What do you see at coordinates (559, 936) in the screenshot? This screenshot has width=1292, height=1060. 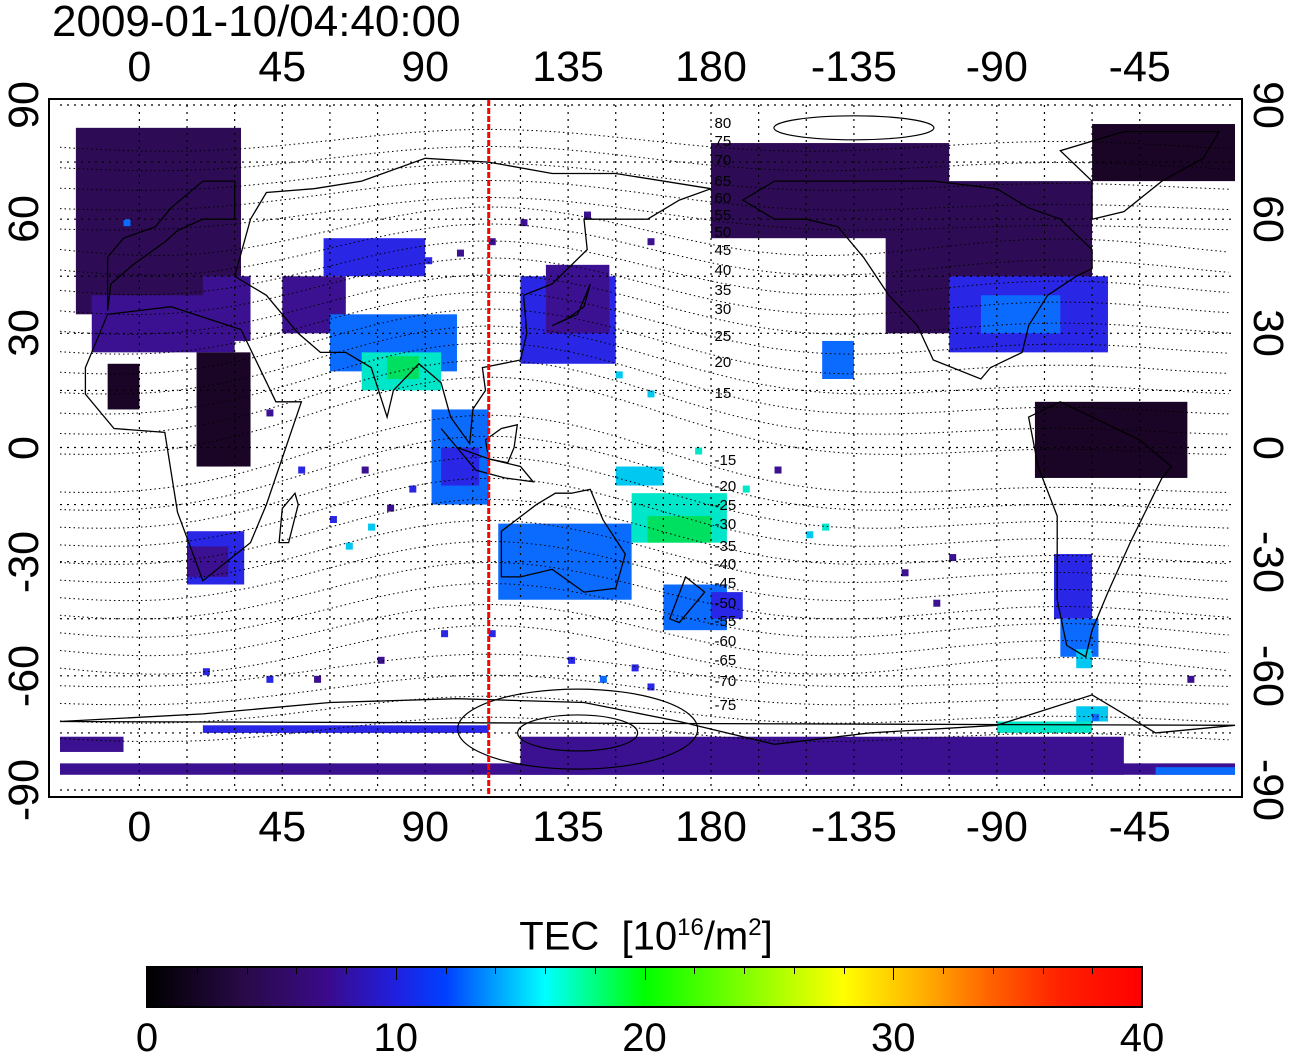 I see `colorbar-label: TEC` at bounding box center [559, 936].